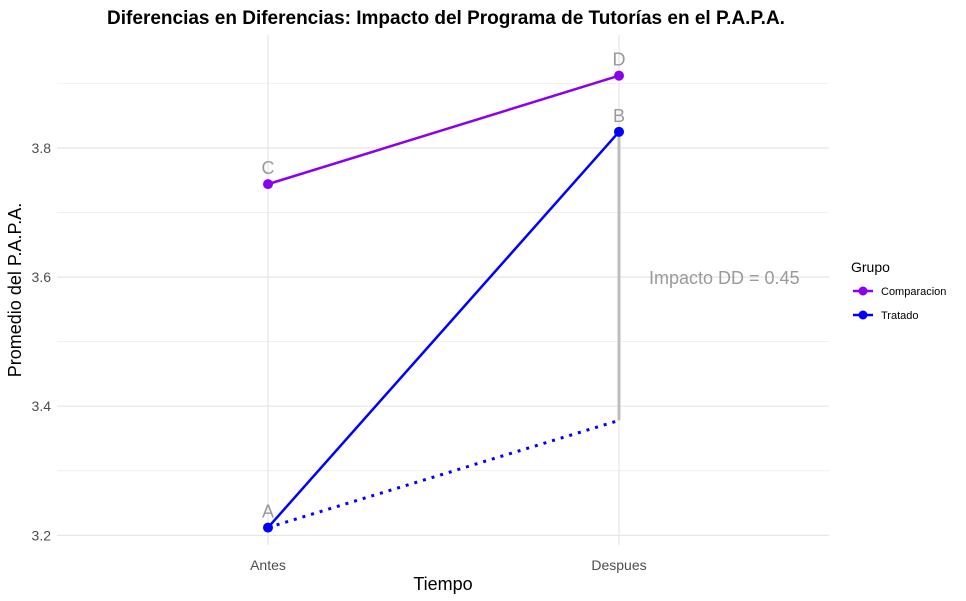  What do you see at coordinates (42, 535) in the screenshot?
I see `y-tick-label: 3.2` at bounding box center [42, 535].